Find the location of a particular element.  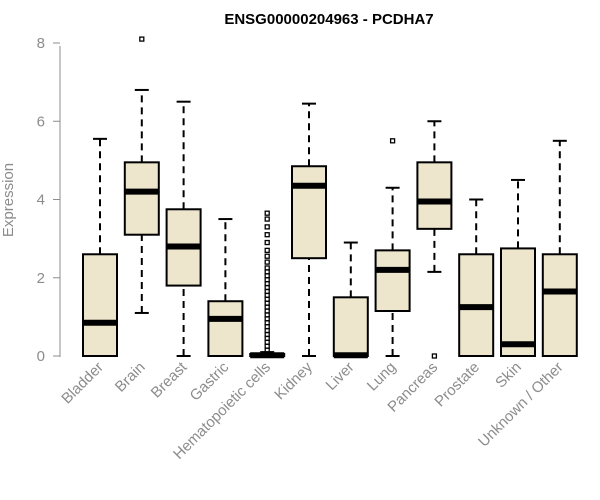

x-category-label: Skin is located at coordinates (508, 375).